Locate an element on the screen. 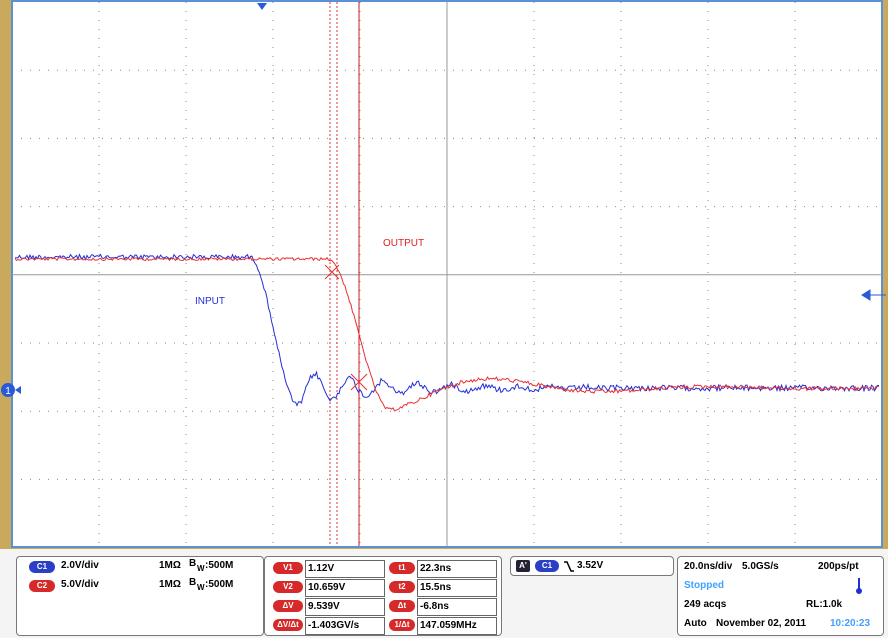  thermo-icon is located at coordinates (859, 586).